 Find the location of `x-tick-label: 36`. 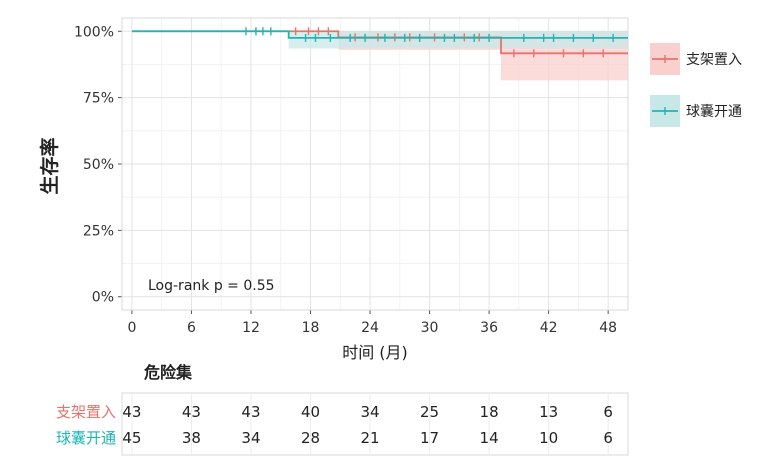

x-tick-label: 36 is located at coordinates (489, 328).